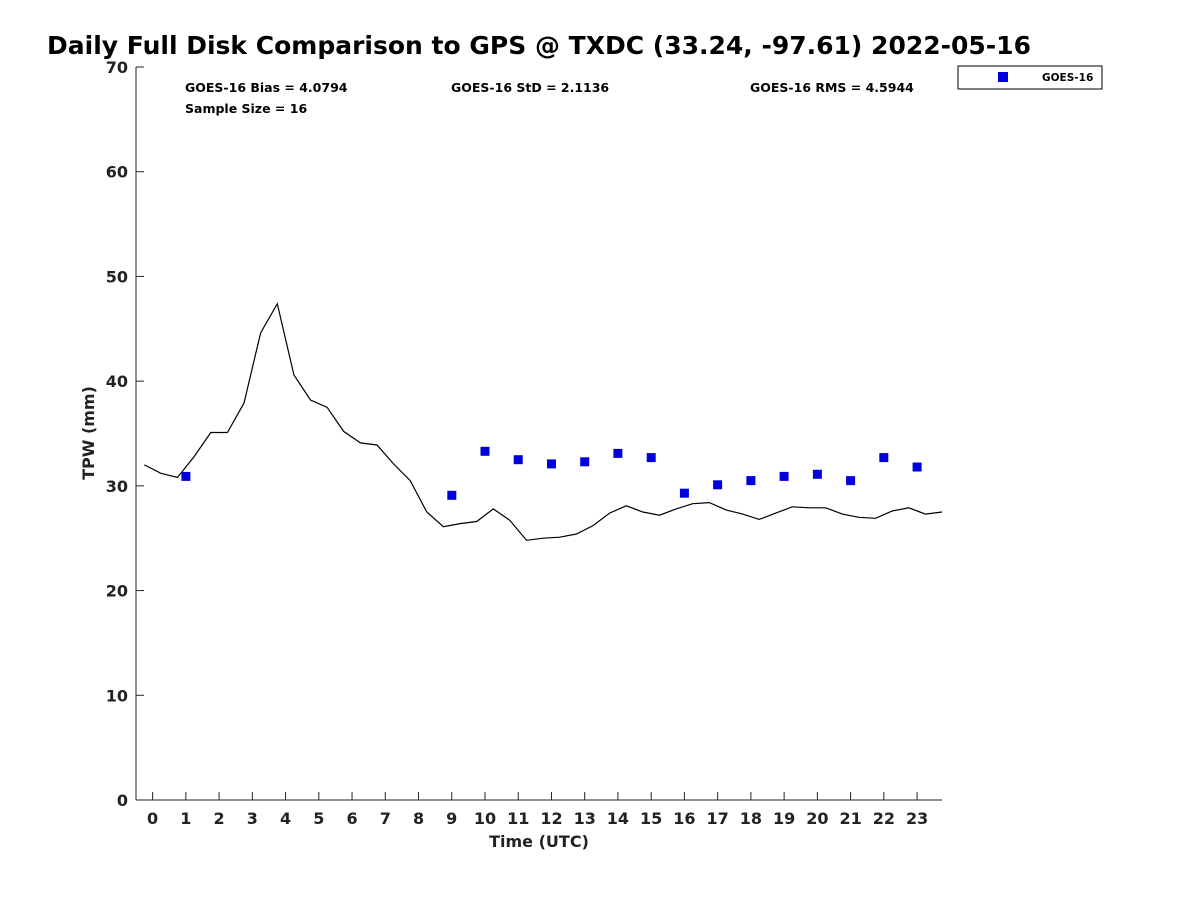 Image resolution: width=1200 pixels, height=900 pixels. What do you see at coordinates (385, 818) in the screenshot?
I see `x-tick-label: 7` at bounding box center [385, 818].